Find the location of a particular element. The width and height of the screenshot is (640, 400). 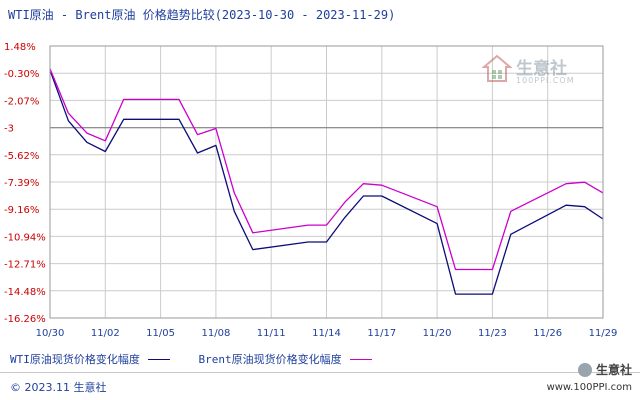

watermark-logo: 生意社 100PPI.COM is located at coordinates (536, 72).